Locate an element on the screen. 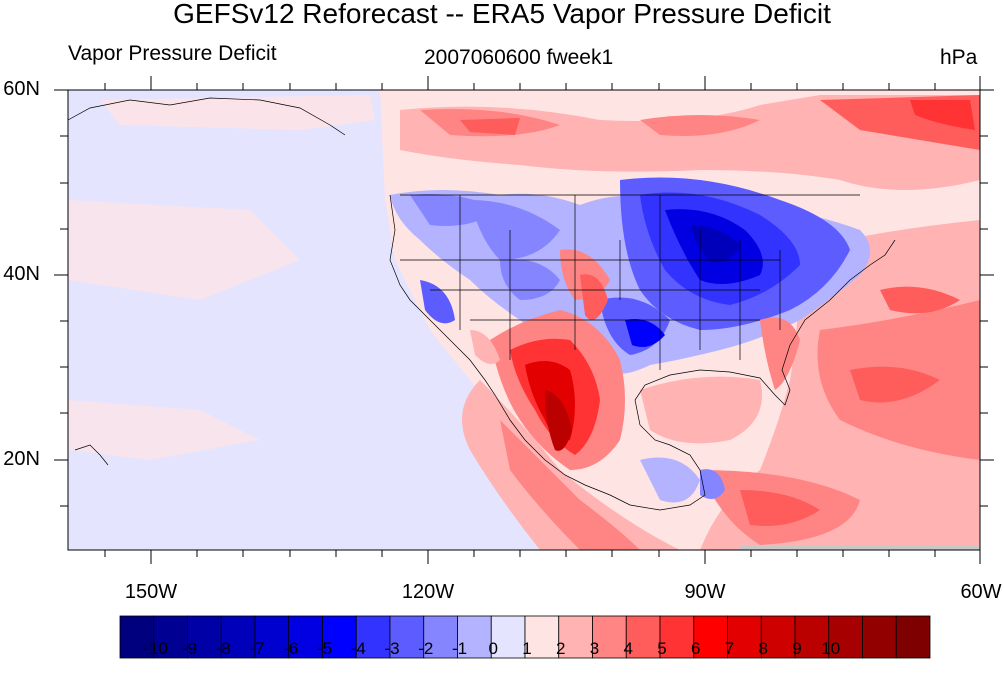 The image size is (1004, 684). colorbar-tick-label: 7 is located at coordinates (729, 648).